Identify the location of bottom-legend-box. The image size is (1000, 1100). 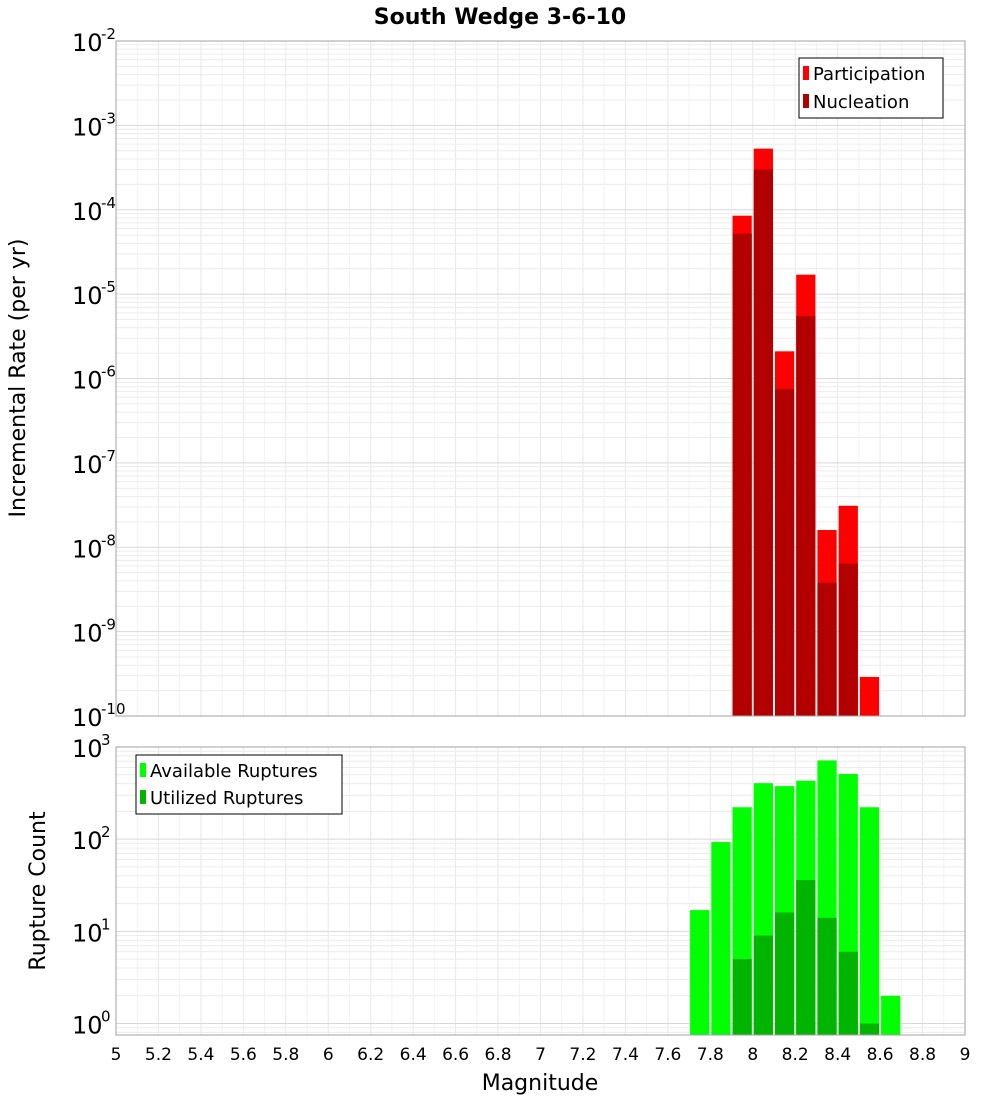
(239, 784).